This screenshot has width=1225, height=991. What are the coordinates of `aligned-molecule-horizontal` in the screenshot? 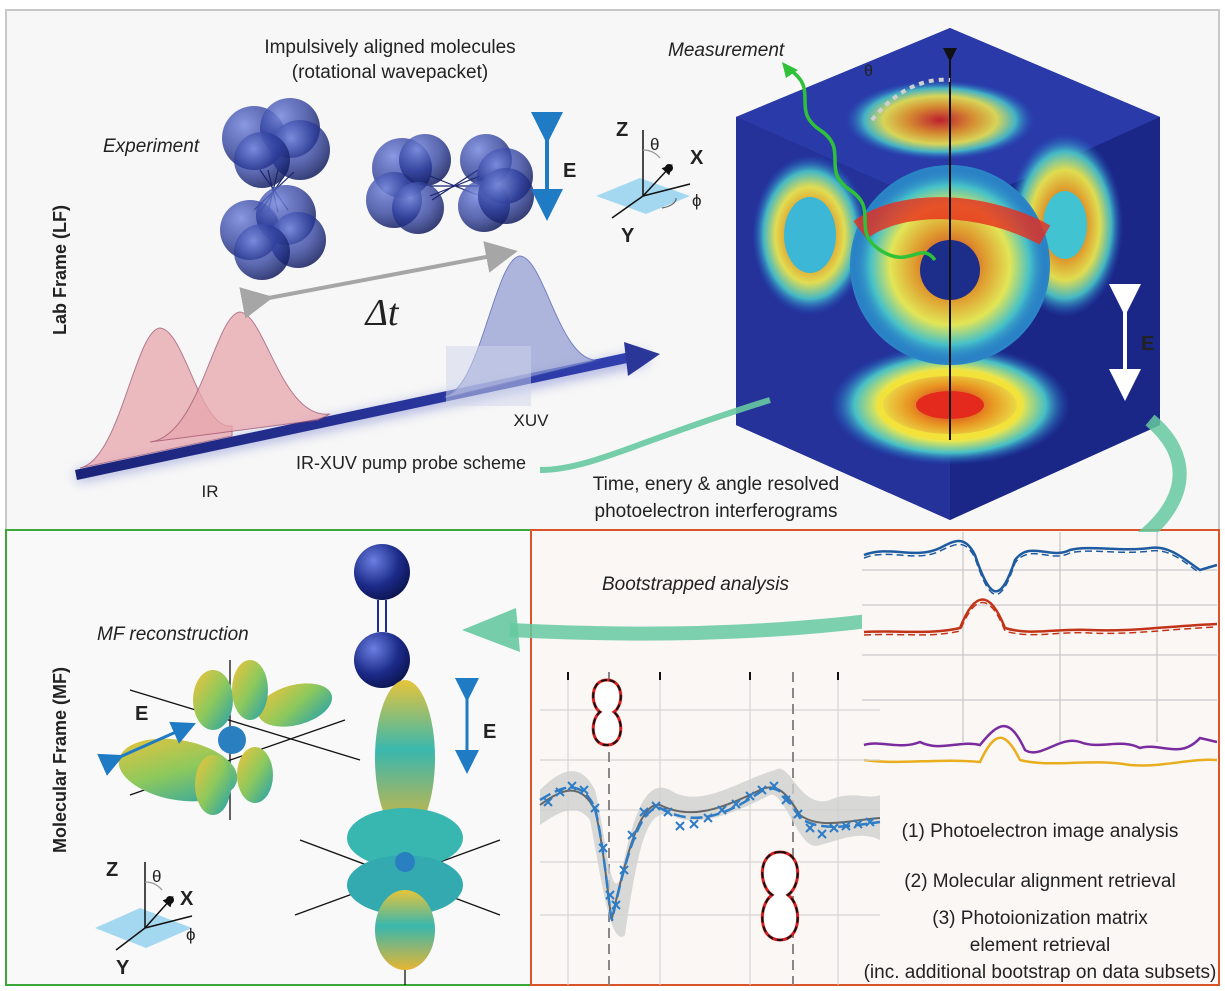 It's located at (450, 184).